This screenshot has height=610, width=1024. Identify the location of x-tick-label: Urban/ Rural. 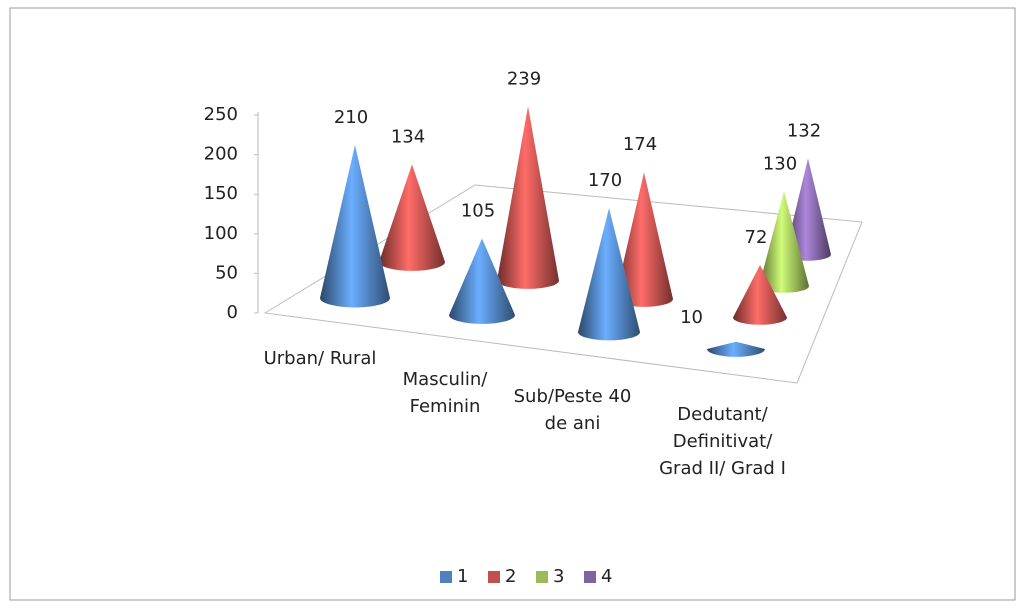
(320, 358).